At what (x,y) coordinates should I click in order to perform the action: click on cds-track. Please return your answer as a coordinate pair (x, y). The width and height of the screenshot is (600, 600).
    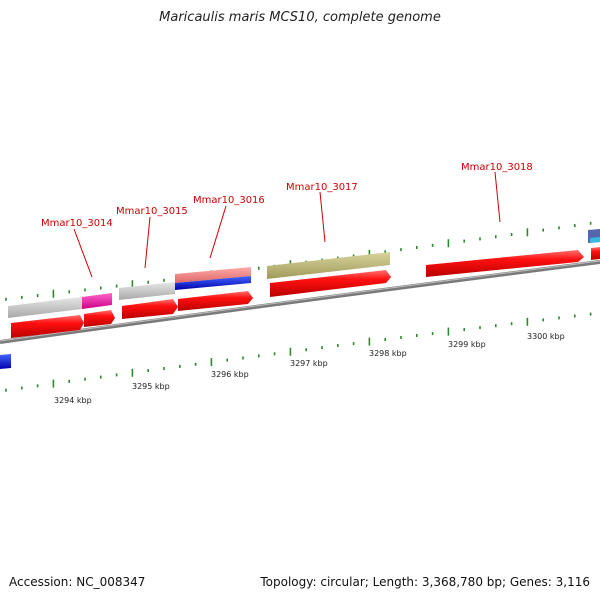
    Looking at the image, I should click on (305, 292).